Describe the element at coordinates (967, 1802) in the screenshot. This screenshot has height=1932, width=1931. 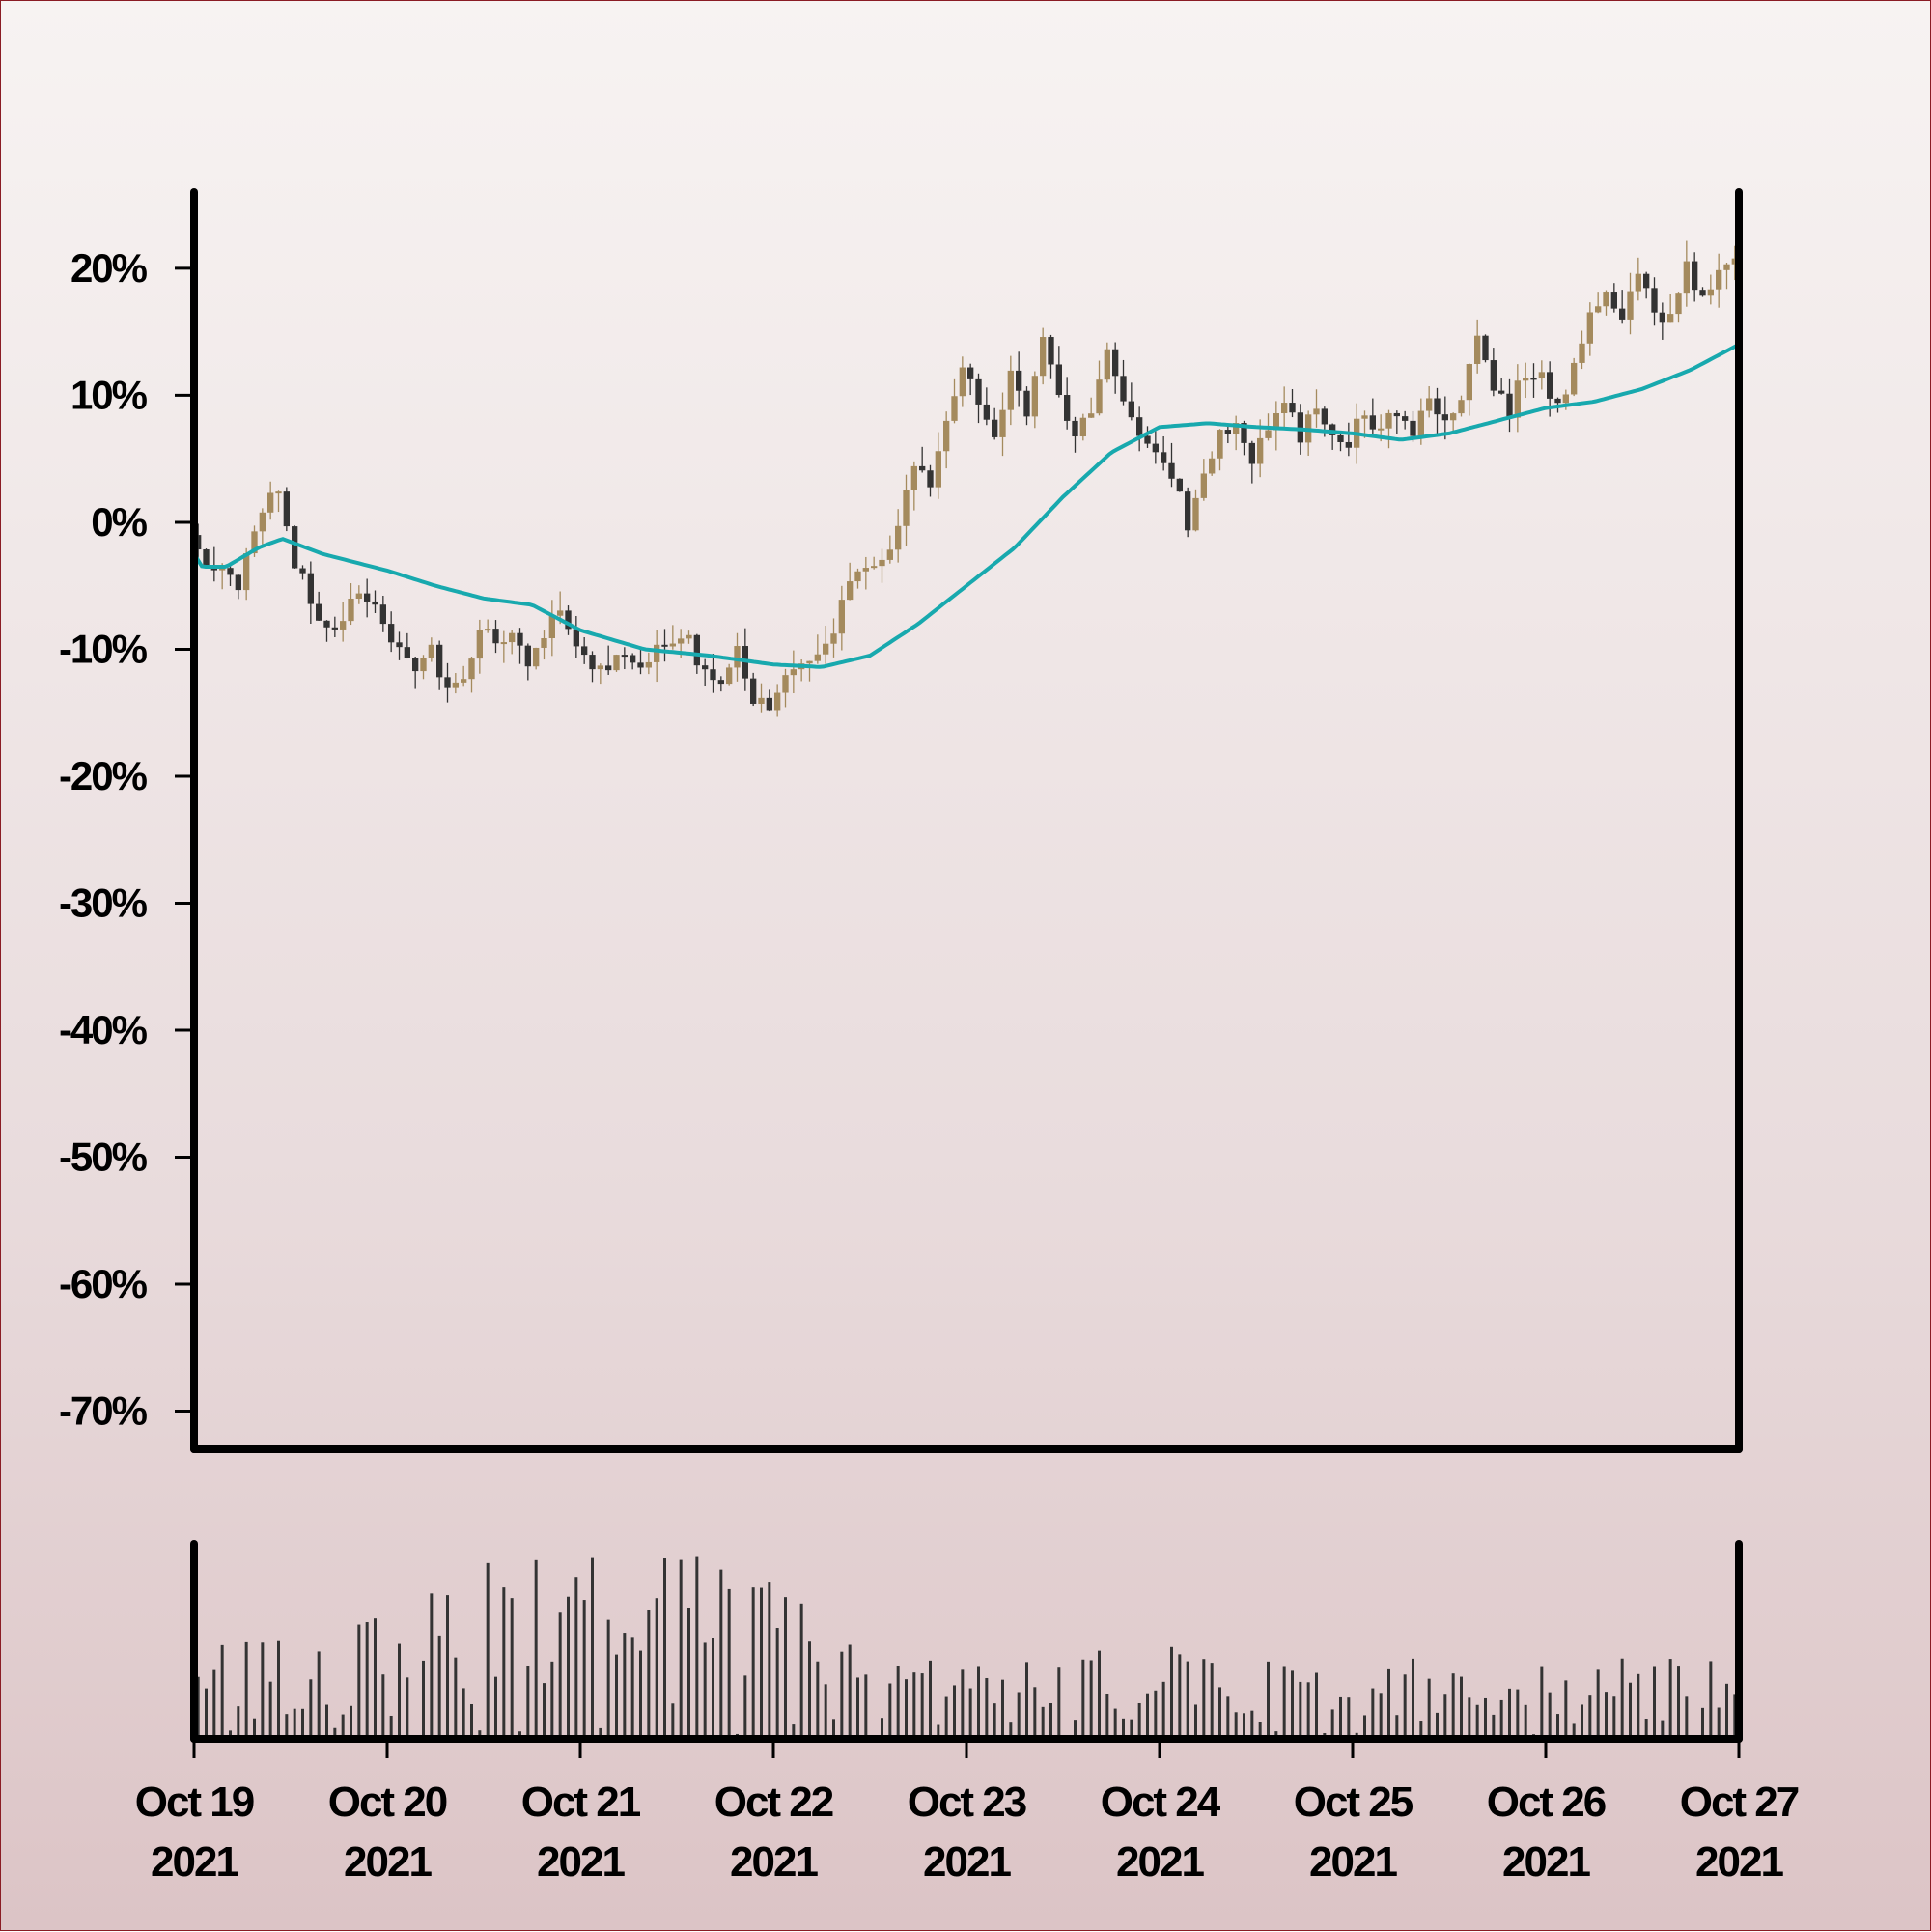
I see `x-tick-label-date: Oct 23` at that location.